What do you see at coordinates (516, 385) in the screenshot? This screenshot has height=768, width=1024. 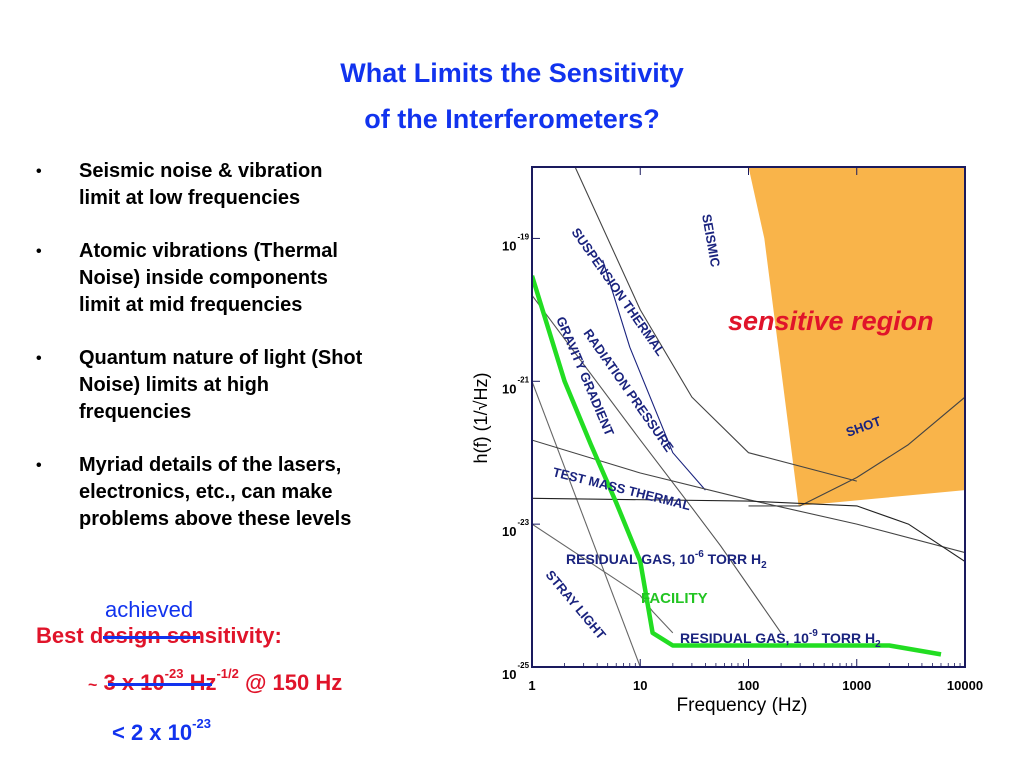 I see `y-tick-label: 10-21` at bounding box center [516, 385].